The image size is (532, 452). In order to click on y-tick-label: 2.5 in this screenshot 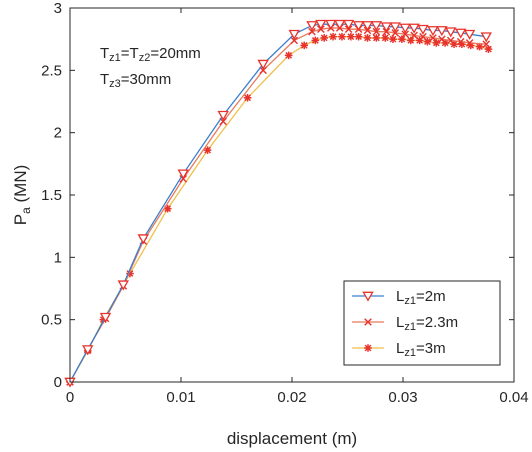, I will do `click(51, 70)`.